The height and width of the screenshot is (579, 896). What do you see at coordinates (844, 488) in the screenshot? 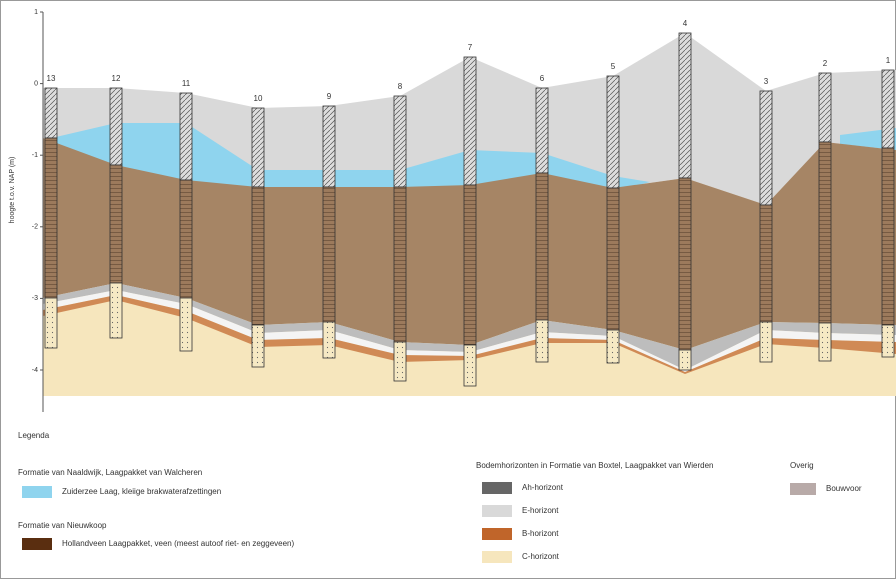
I see `legend-item: Bouwvoor` at bounding box center [844, 488].